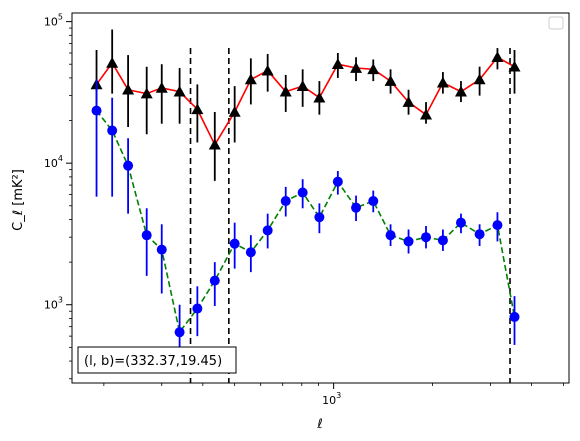 This screenshot has height=441, width=580. I want to click on y-axis-label: C_ℓ [mK²], so click(18, 200).